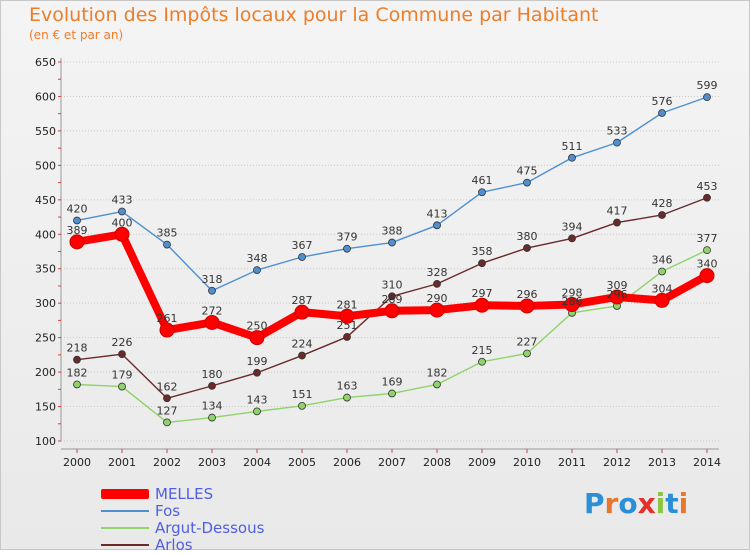 Image resolution: width=750 pixels, height=554 pixels. I want to click on x-tick-label: 2009, so click(482, 462).